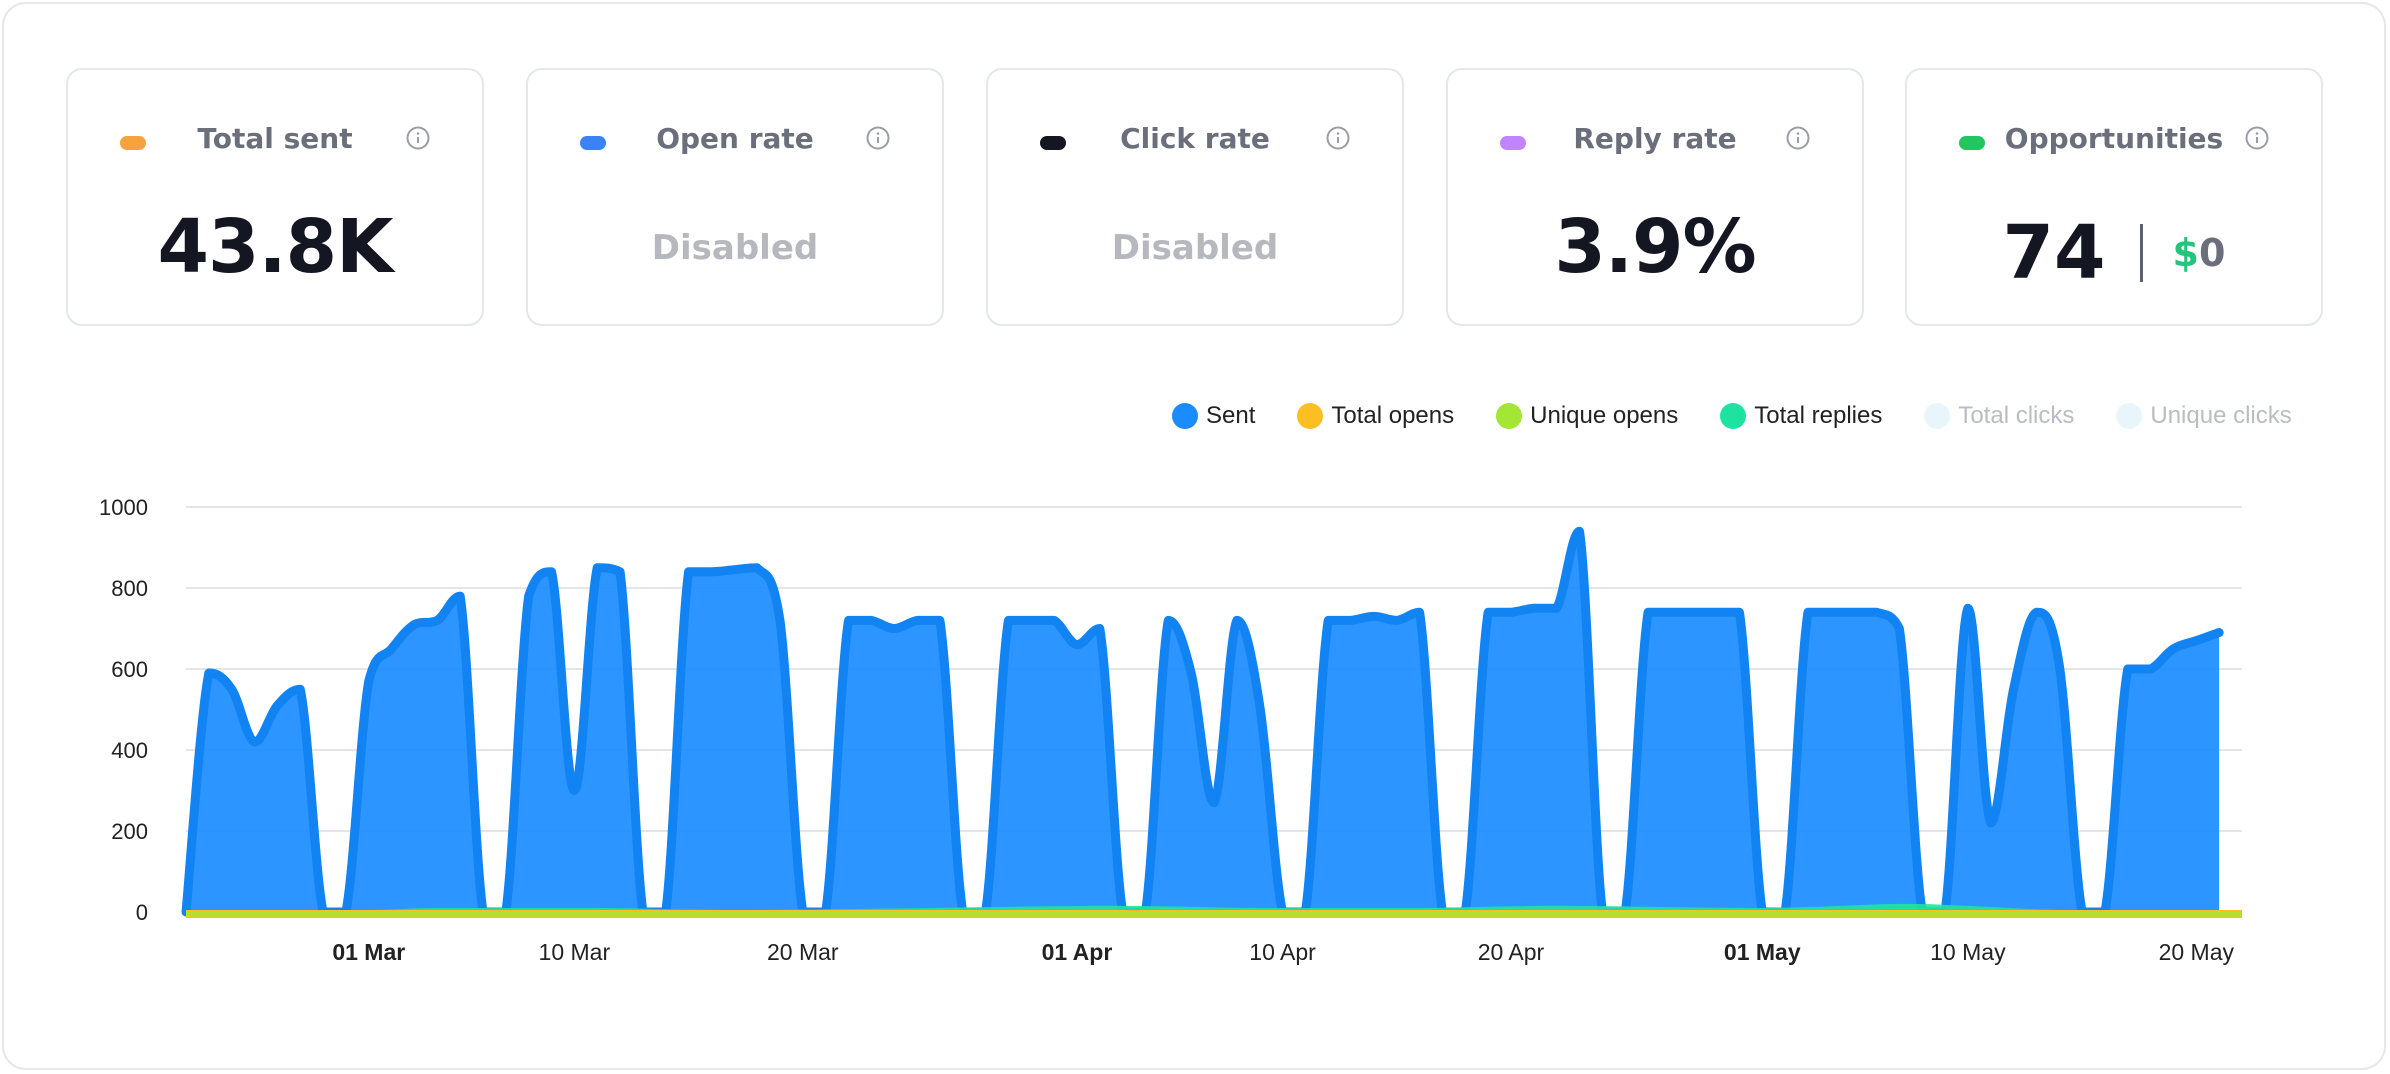 The width and height of the screenshot is (2390, 1074). Describe the element at coordinates (1655, 138) in the screenshot. I see `stat-label: Reply rate` at that location.